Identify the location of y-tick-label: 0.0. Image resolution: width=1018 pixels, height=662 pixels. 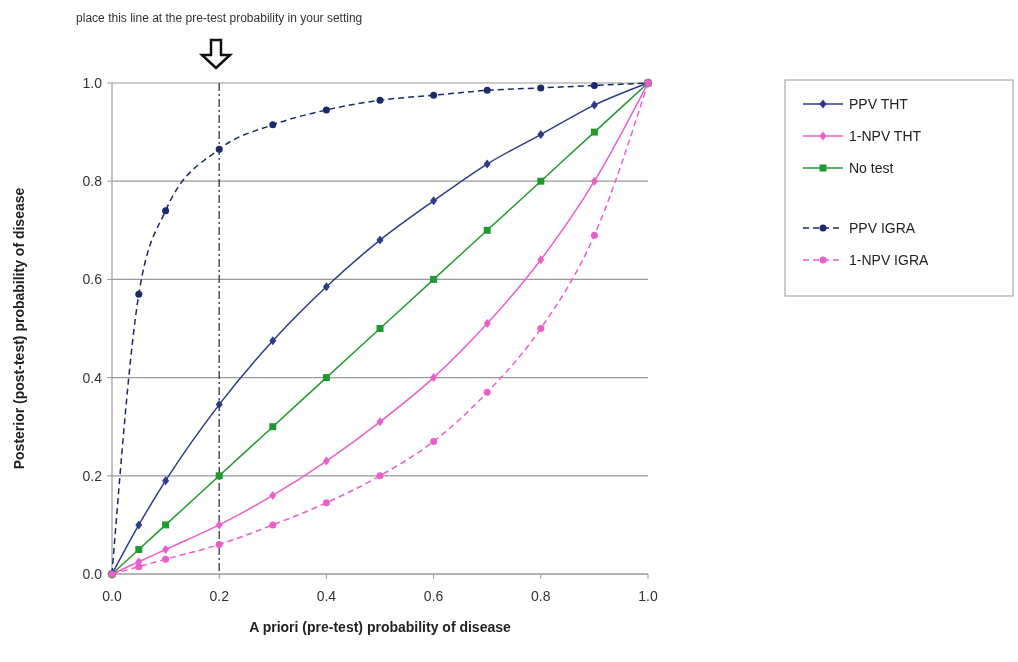
(92, 574).